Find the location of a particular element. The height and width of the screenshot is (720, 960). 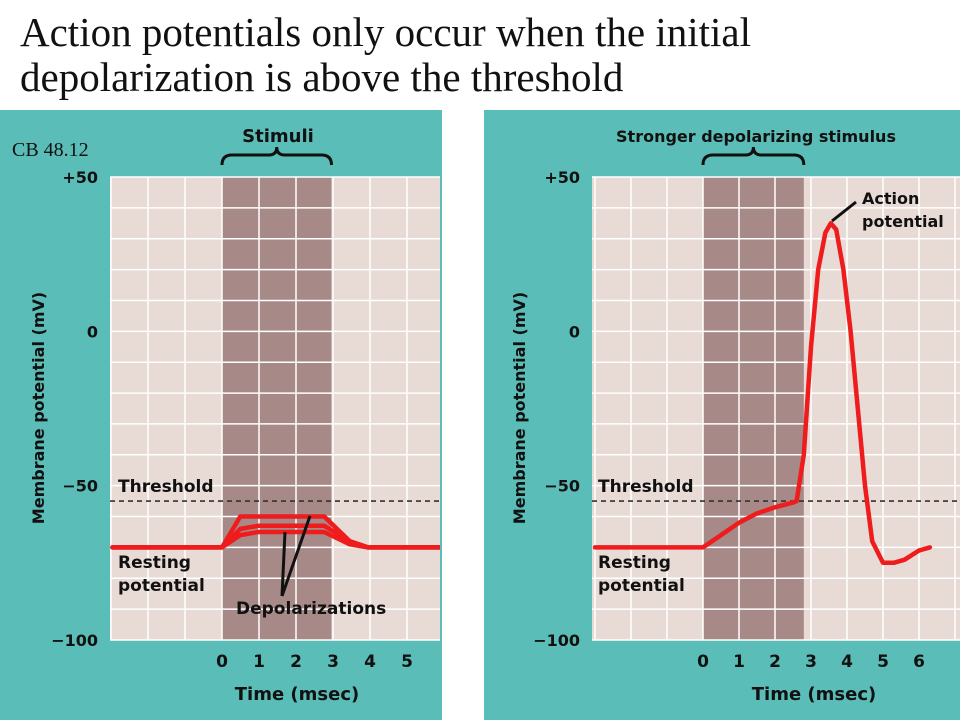

x-tick-label: 6 is located at coordinates (919, 662).